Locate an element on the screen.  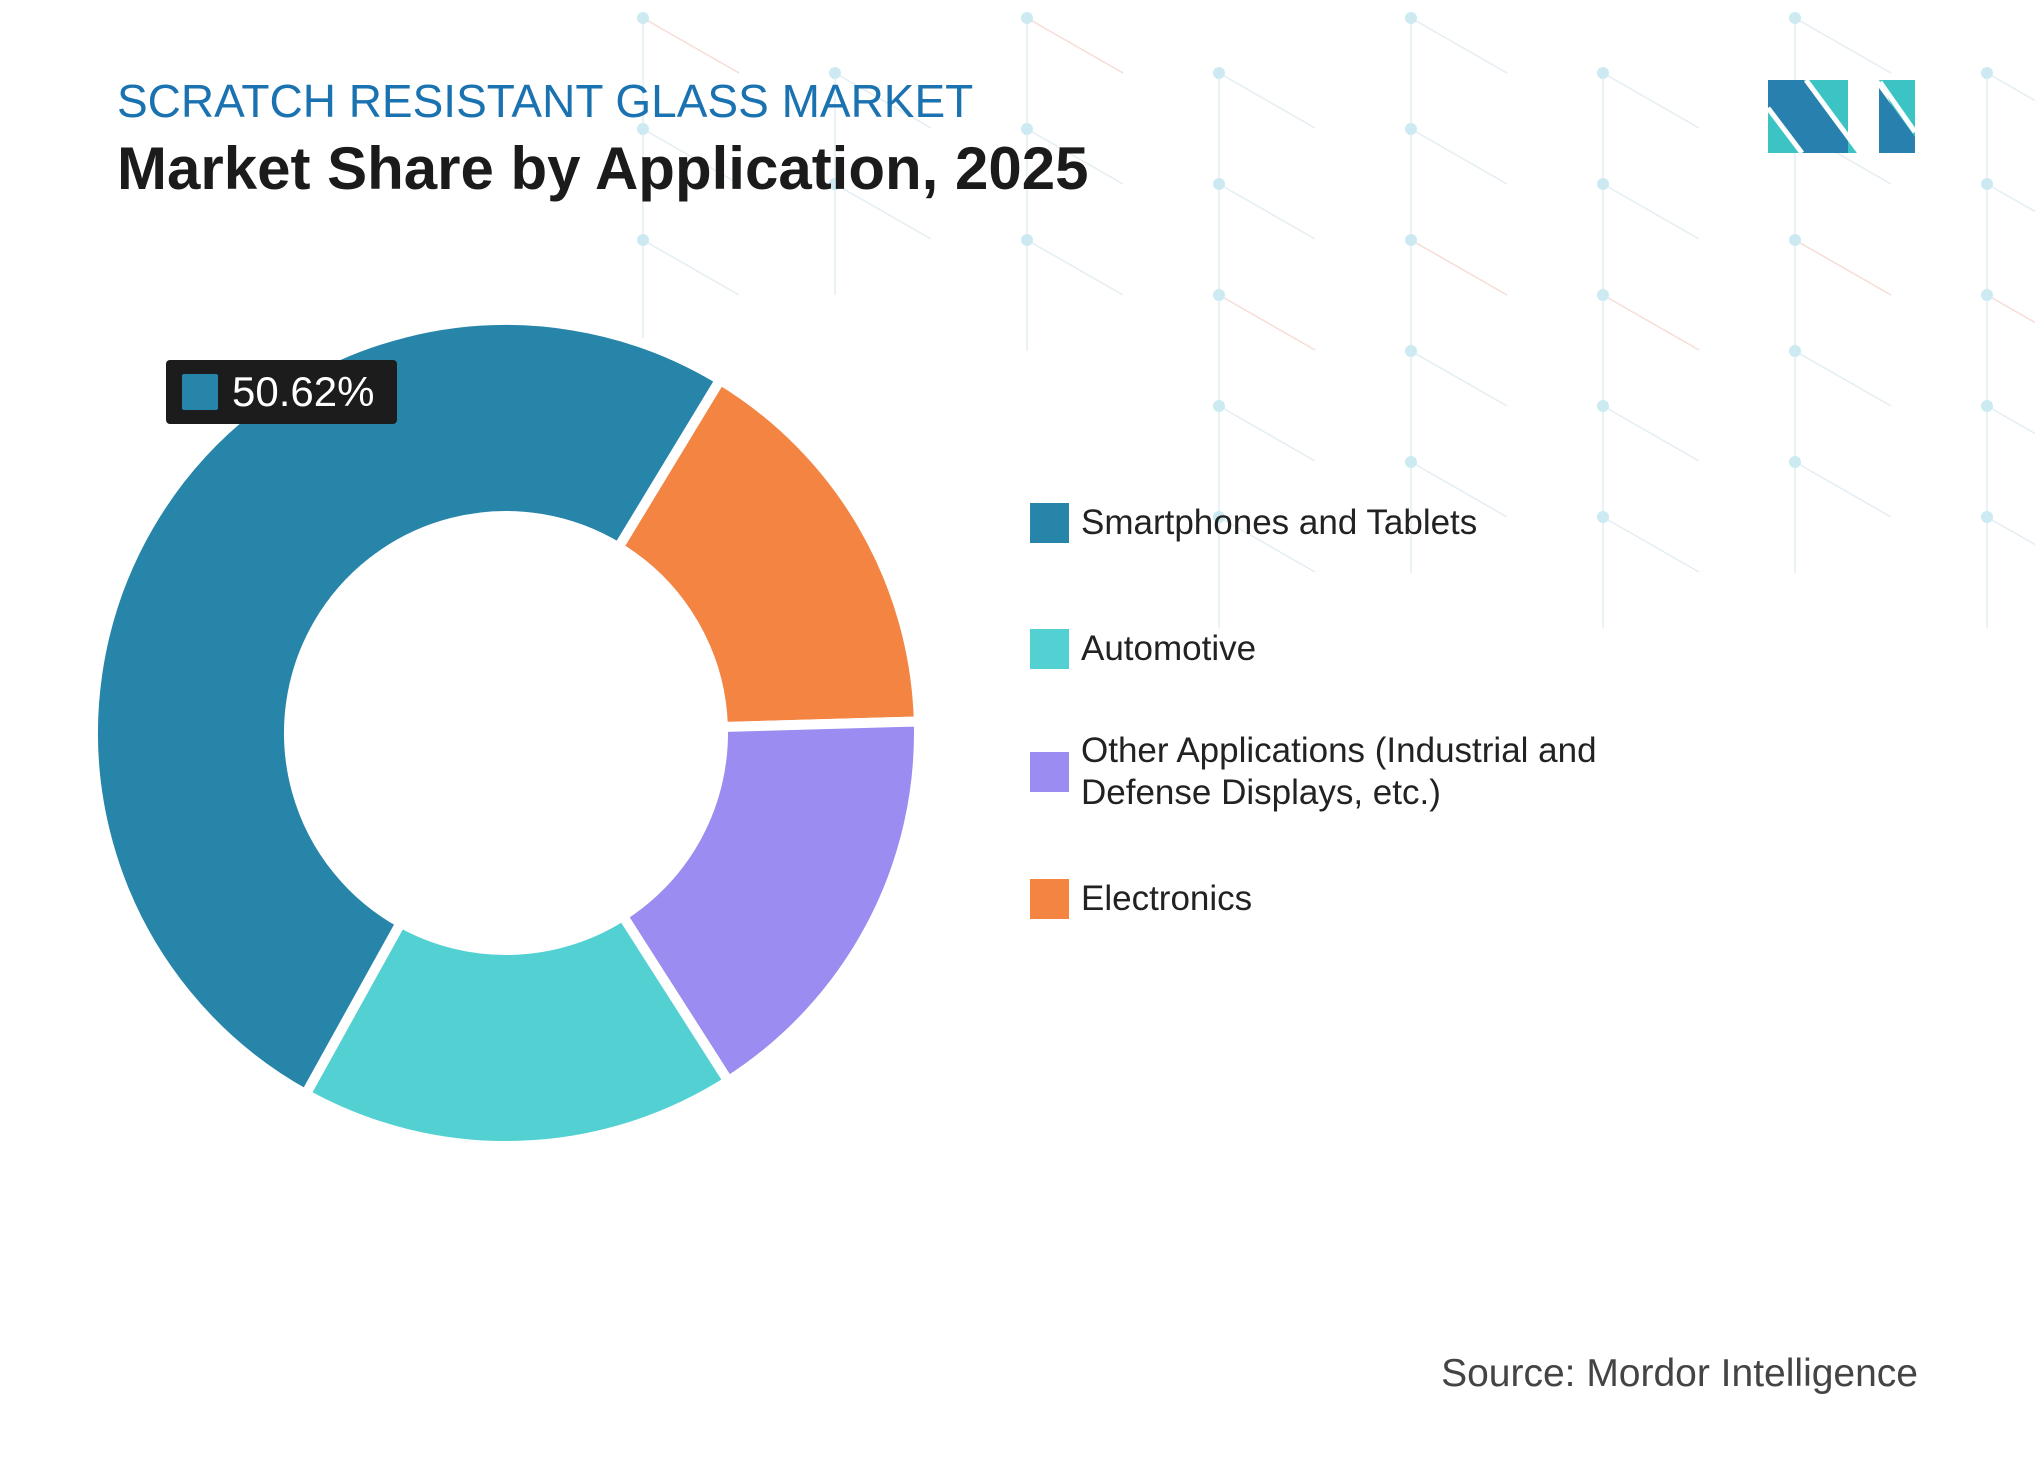
legend-item-electronics: Electronics is located at coordinates (1380, 899).